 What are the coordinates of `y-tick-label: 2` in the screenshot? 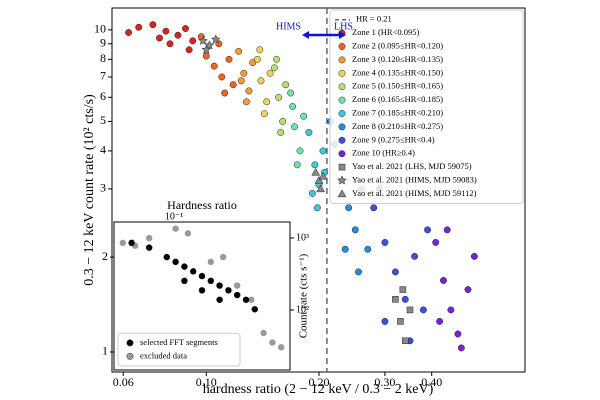 It's located at (105, 256).